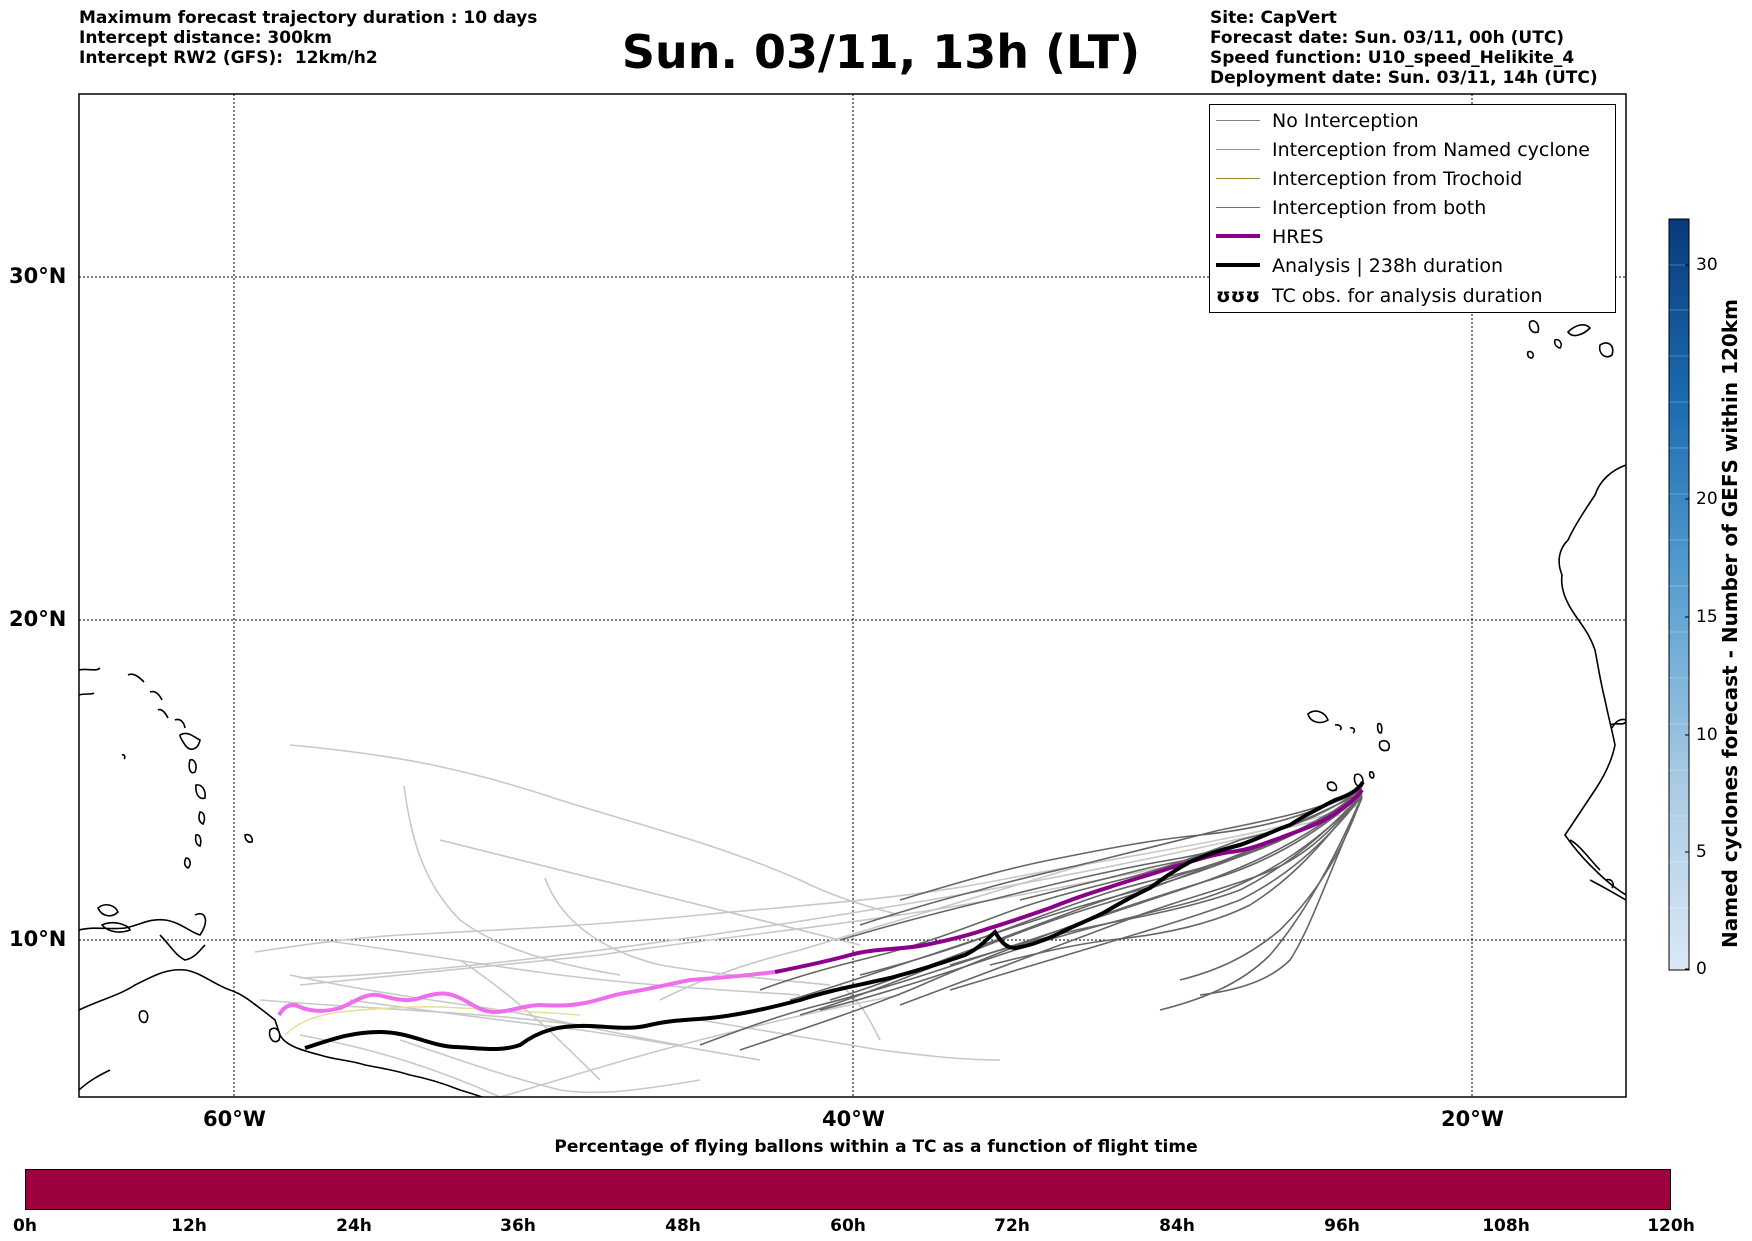 This screenshot has width=1752, height=1241. I want to click on time-tick-0h: 0h, so click(25, 1226).